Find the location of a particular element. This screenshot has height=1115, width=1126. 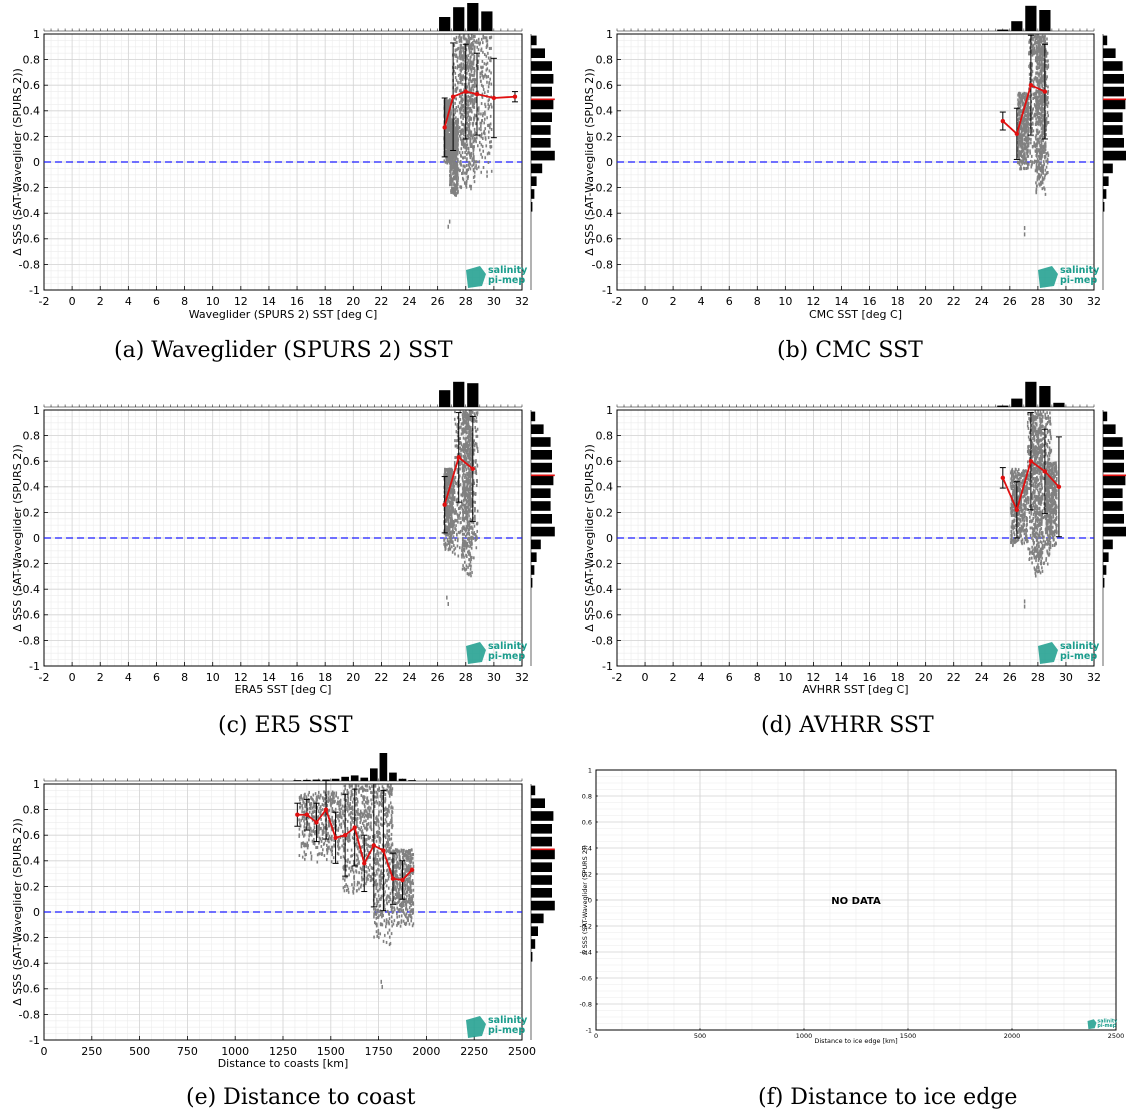

x-tick-label: 4 is located at coordinates (128, 677).